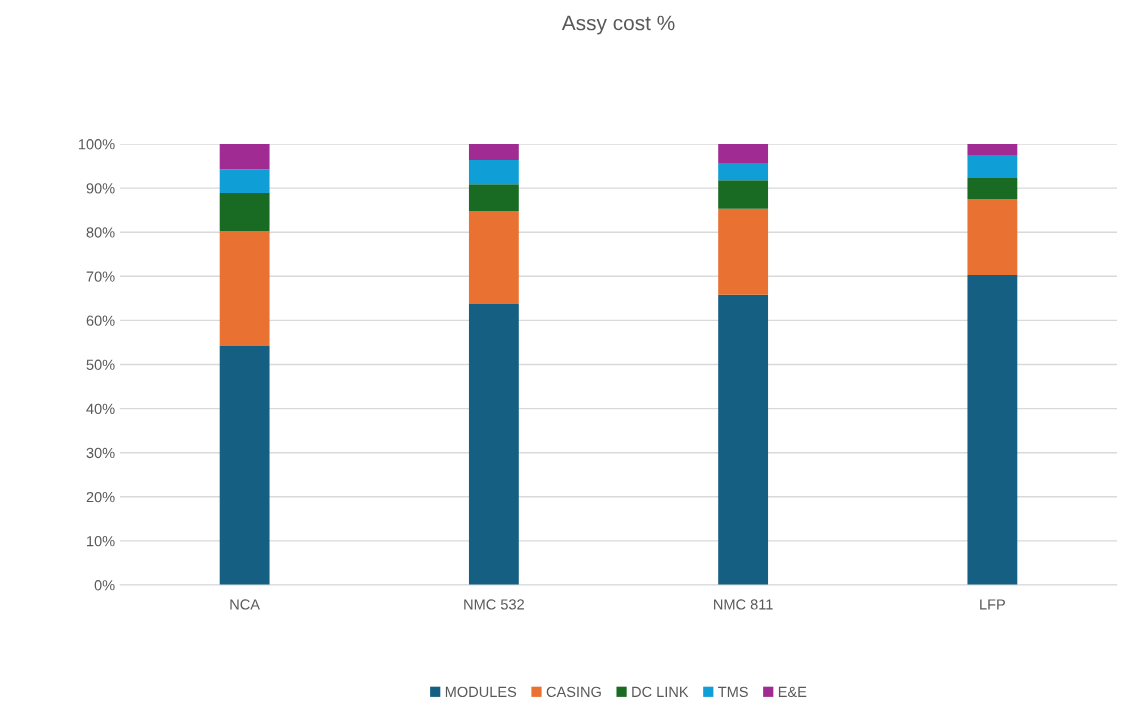 Image resolution: width=1135 pixels, height=709 pixels. What do you see at coordinates (100, 276) in the screenshot?
I see `y-tick-label: 70%` at bounding box center [100, 276].